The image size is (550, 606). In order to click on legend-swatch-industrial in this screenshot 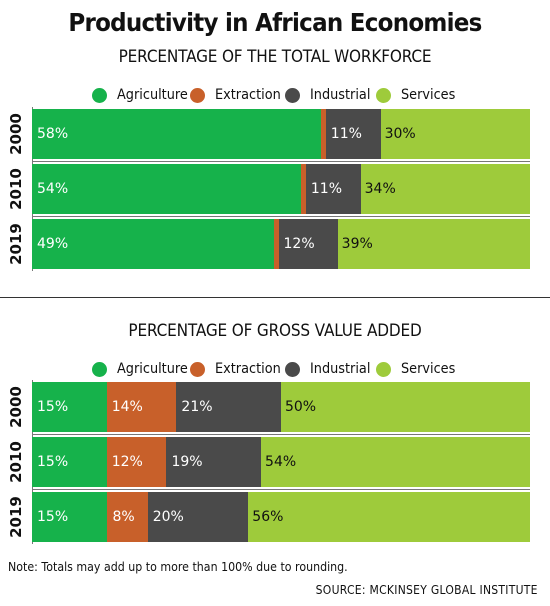, I will do `click(292, 369)`.